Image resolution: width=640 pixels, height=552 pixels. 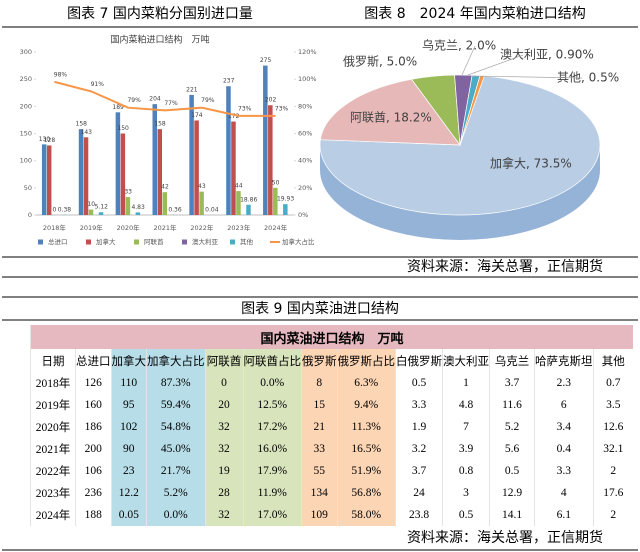 I want to click on x-tick-label: 2021年, so click(x=165, y=227).